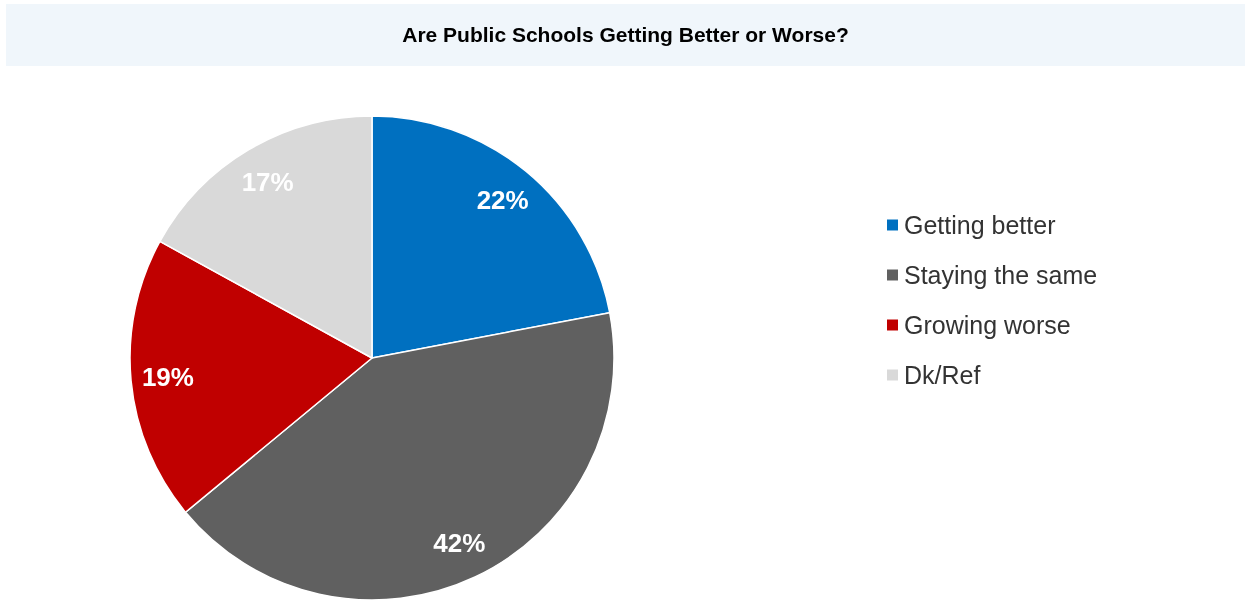 This screenshot has width=1251, height=600. Describe the element at coordinates (167, 377) in the screenshot. I see `data-label: 19%` at that location.